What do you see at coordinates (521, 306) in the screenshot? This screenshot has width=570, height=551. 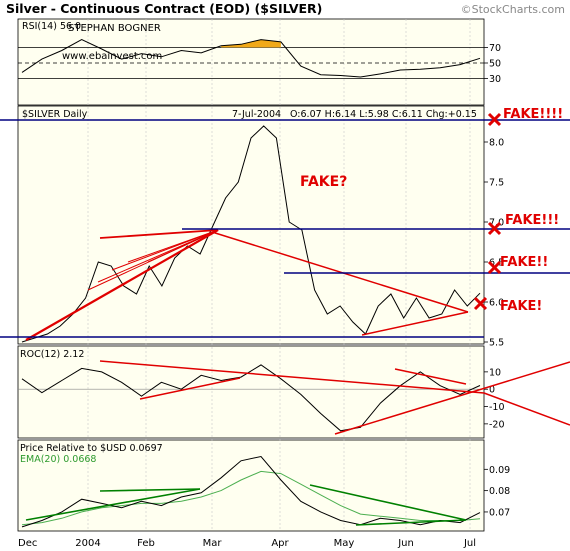 I see `fake-label-4: FAKE!` at bounding box center [521, 306].